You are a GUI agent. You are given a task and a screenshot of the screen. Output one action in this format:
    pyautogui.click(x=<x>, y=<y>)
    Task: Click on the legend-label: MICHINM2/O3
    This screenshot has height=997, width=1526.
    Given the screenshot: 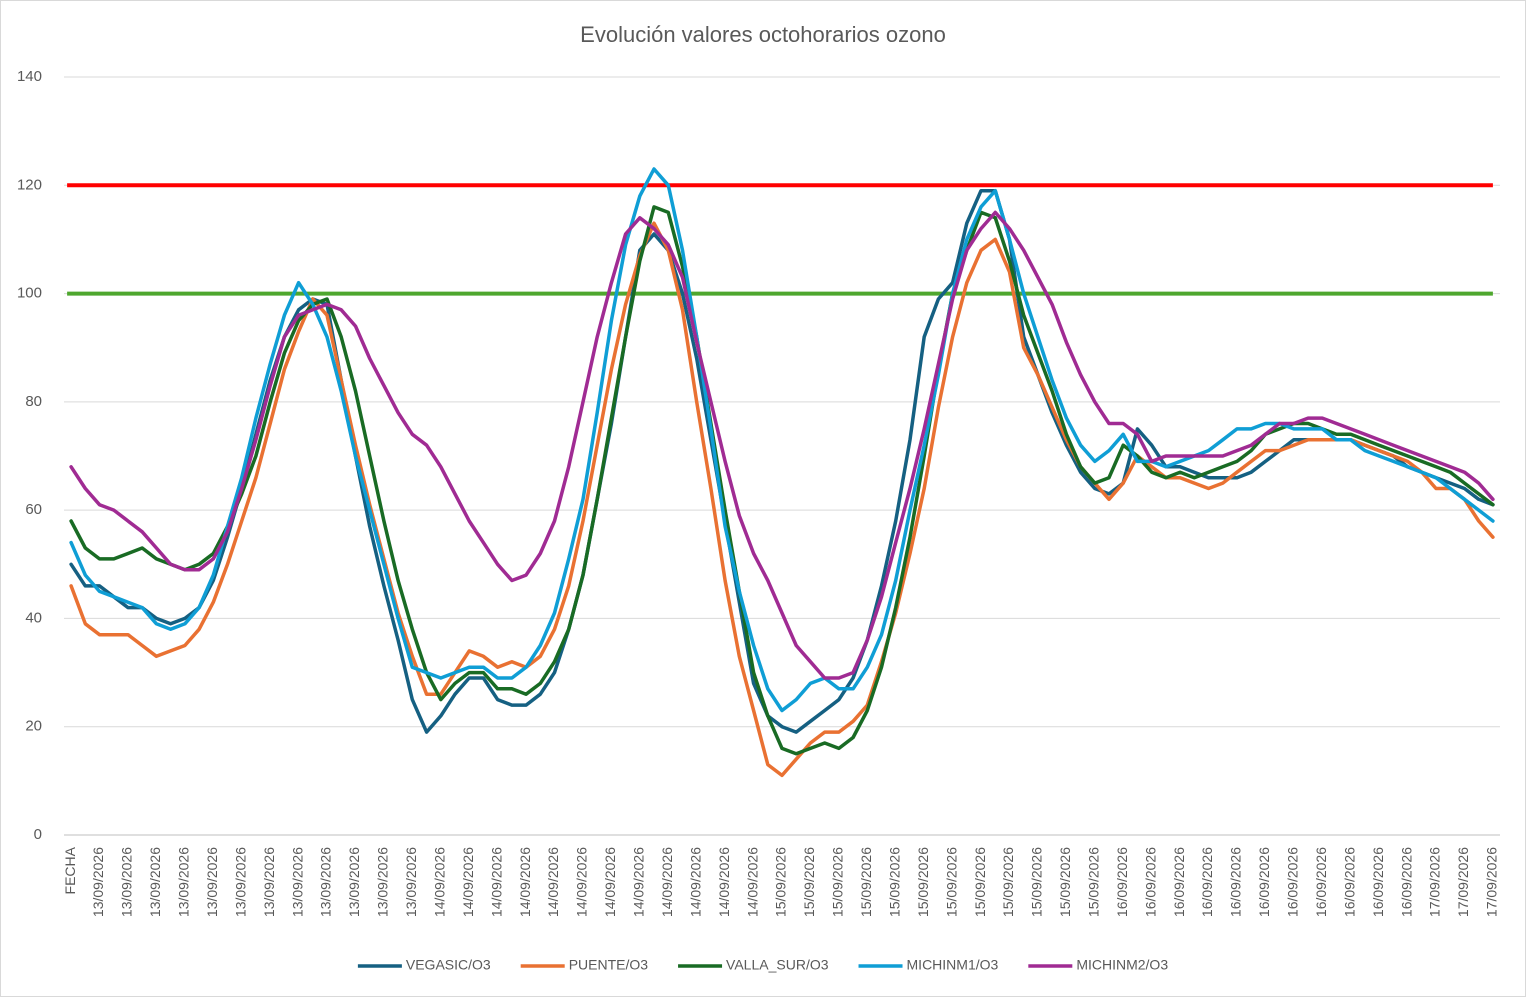 What is the action you would take?
    pyautogui.click(x=1122, y=965)
    